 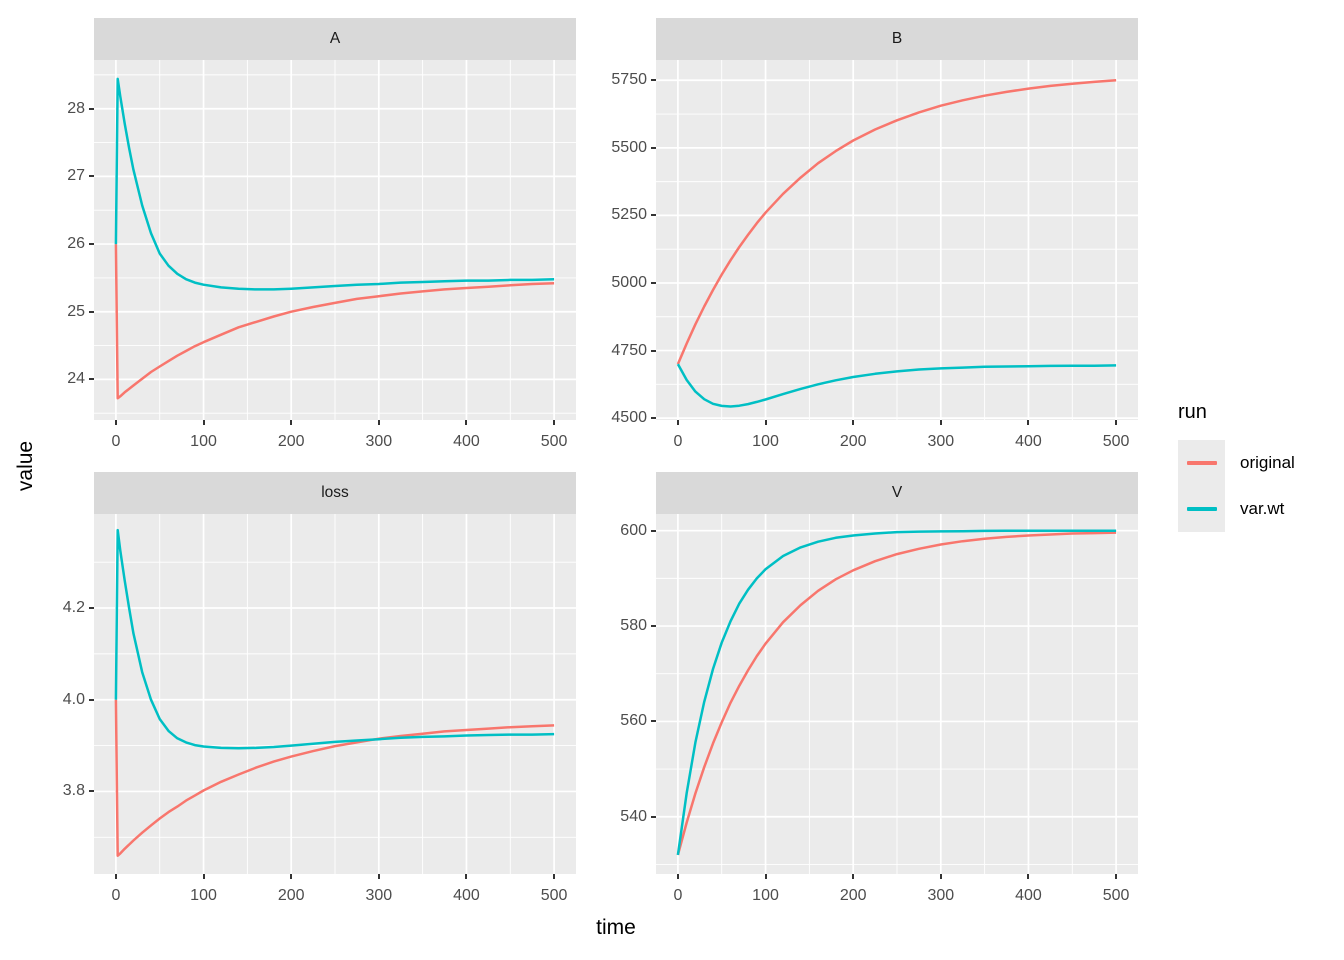 What do you see at coordinates (335, 493) in the screenshot?
I see `facet-strip-label: loss` at bounding box center [335, 493].